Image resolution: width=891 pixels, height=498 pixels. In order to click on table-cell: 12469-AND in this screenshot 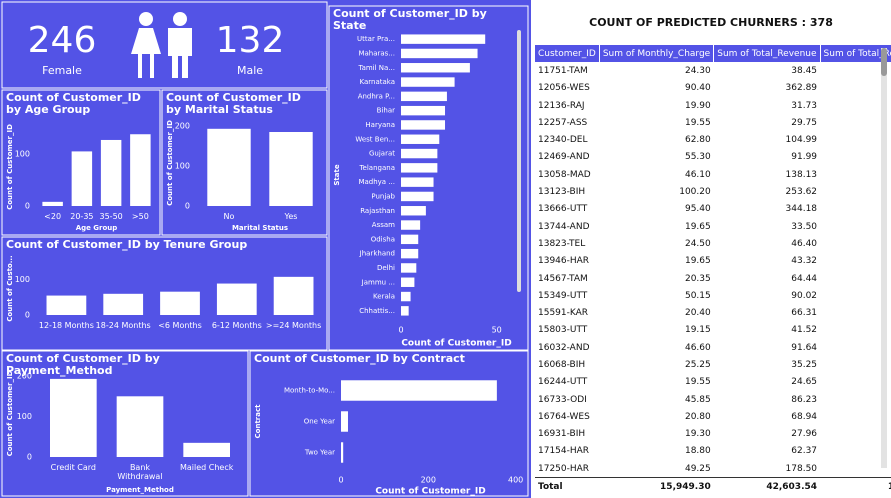, I will do `click(564, 157)`.